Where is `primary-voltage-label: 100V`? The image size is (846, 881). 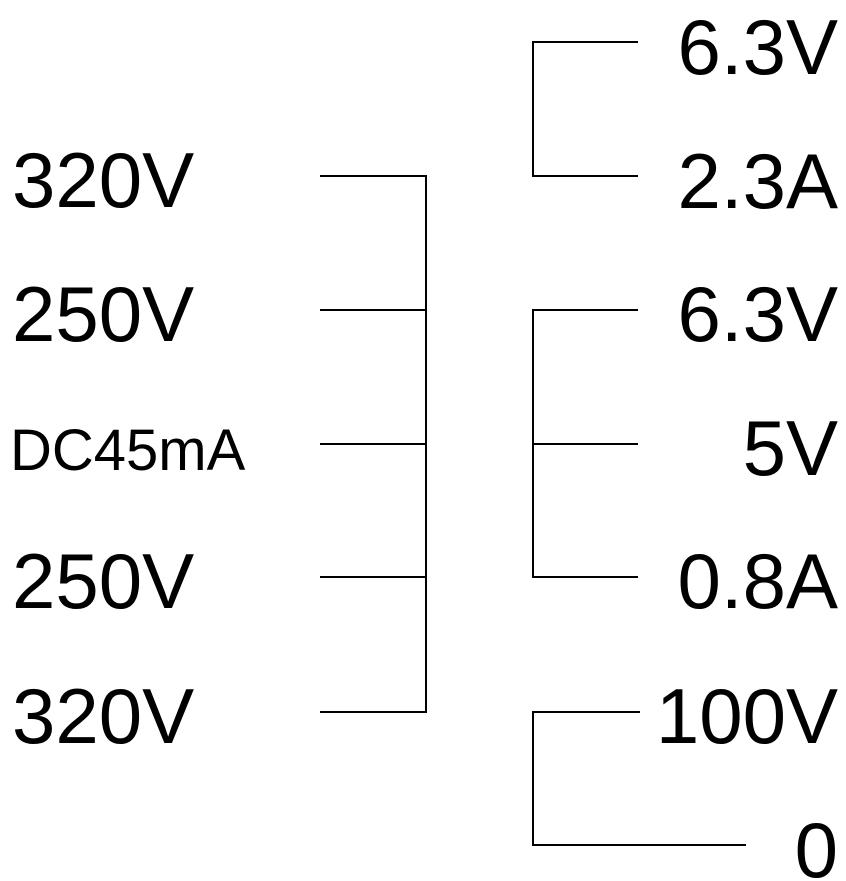
primary-voltage-label: 100V is located at coordinates (747, 716).